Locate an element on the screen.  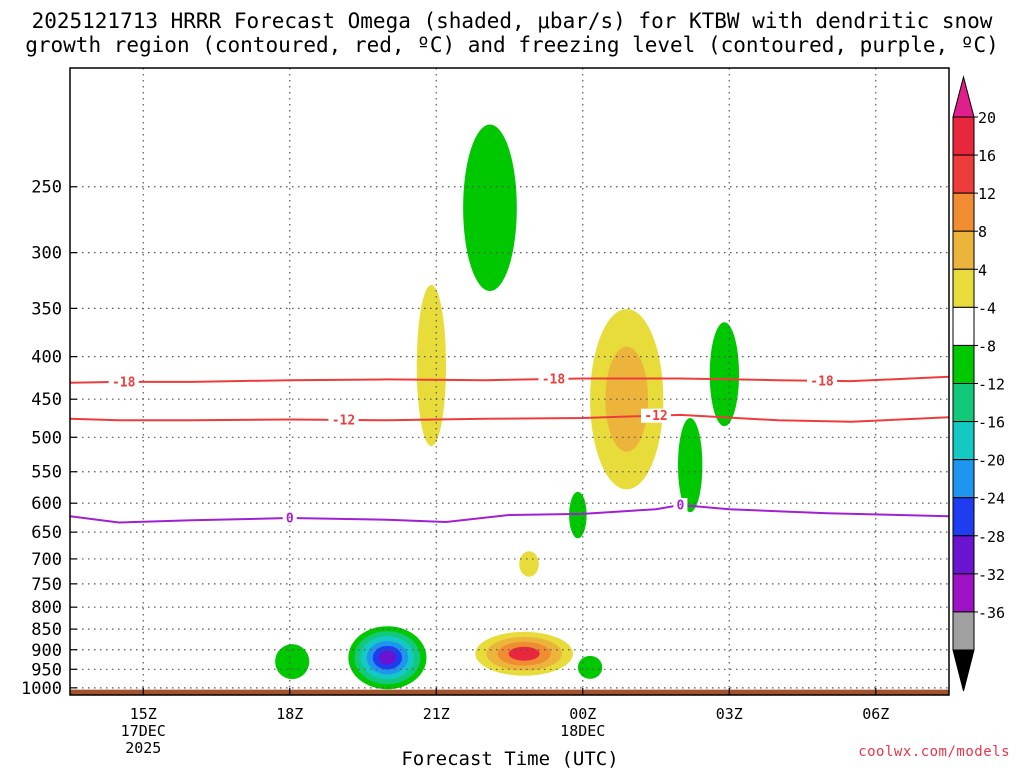
colorbar-label-6: -4 is located at coordinates (987, 308).